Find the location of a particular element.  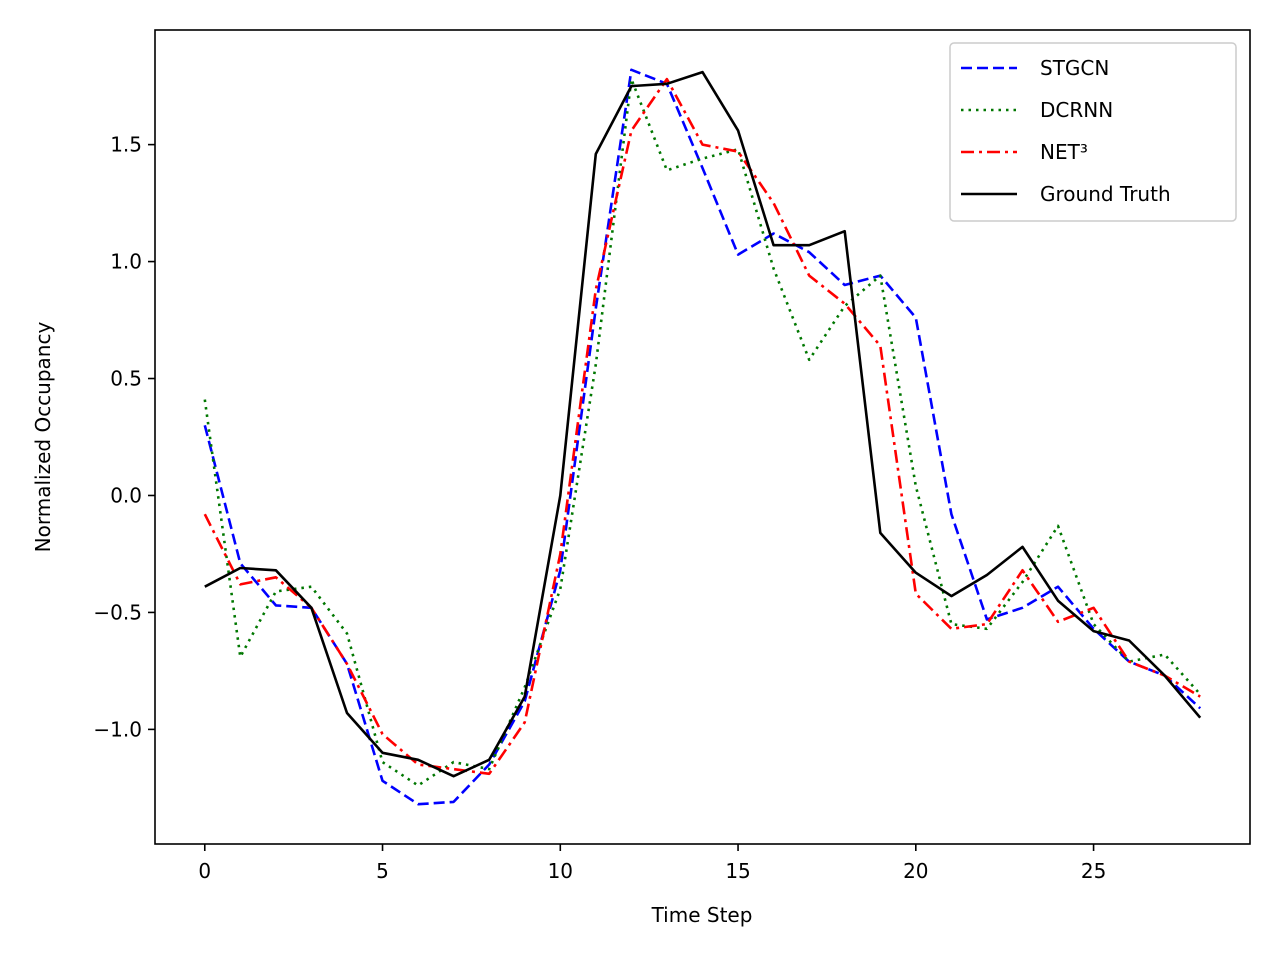

y-axis: −1.0 −0.5 0.0 0.5 1.0 1.5 is located at coordinates (124, 437).